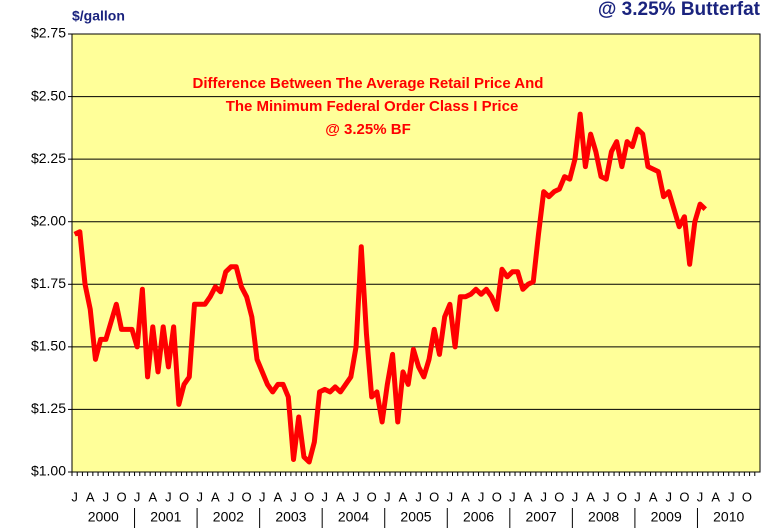 Image resolution: width=771 pixels, height=529 pixels. I want to click on year-label: 2007, so click(541, 517).